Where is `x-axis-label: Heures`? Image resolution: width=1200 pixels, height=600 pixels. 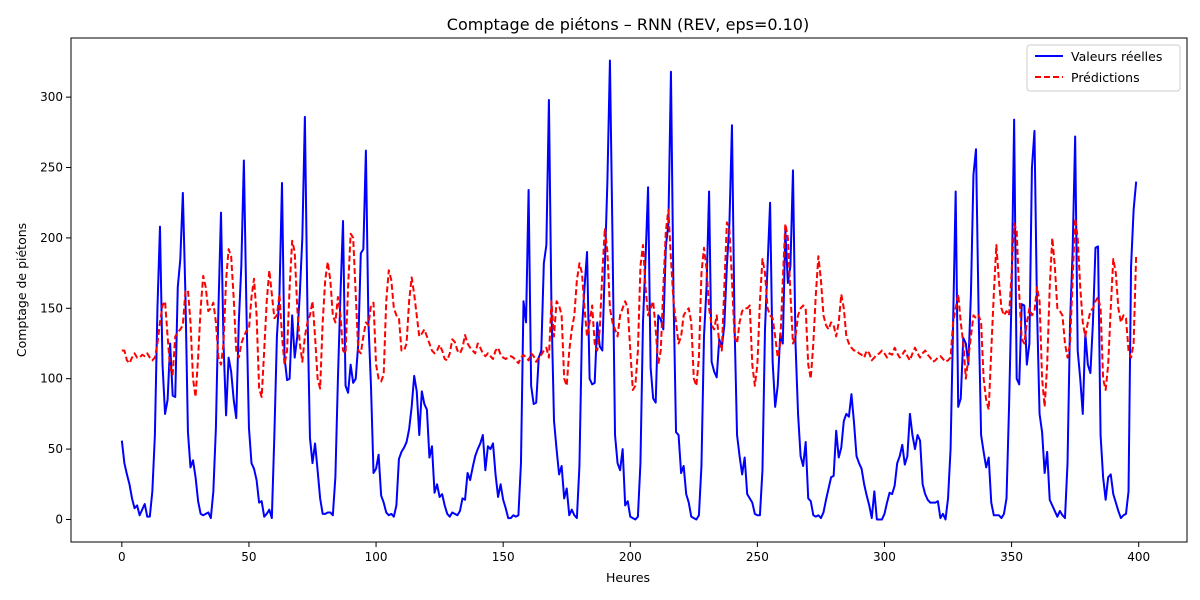 x-axis-label: Heures is located at coordinates (628, 577).